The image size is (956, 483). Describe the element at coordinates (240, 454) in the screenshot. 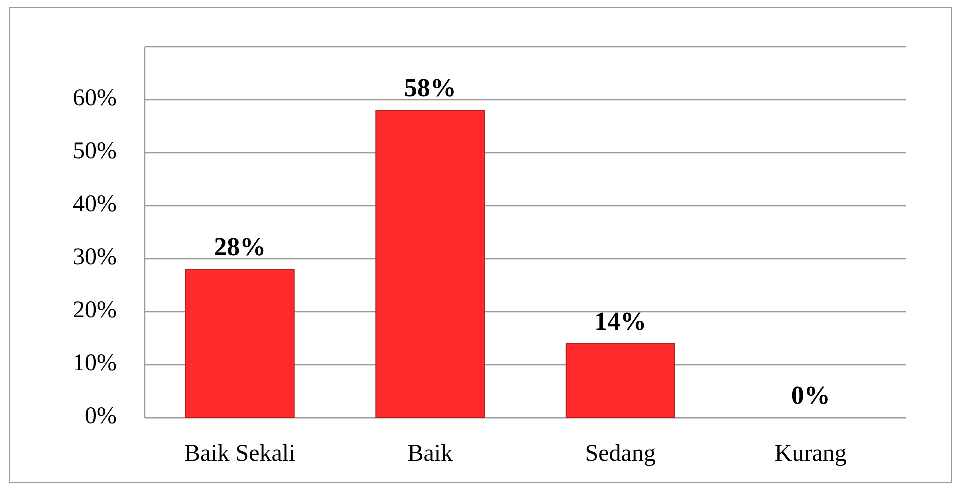

I see `x-tick-label: Baik Sekali` at that location.